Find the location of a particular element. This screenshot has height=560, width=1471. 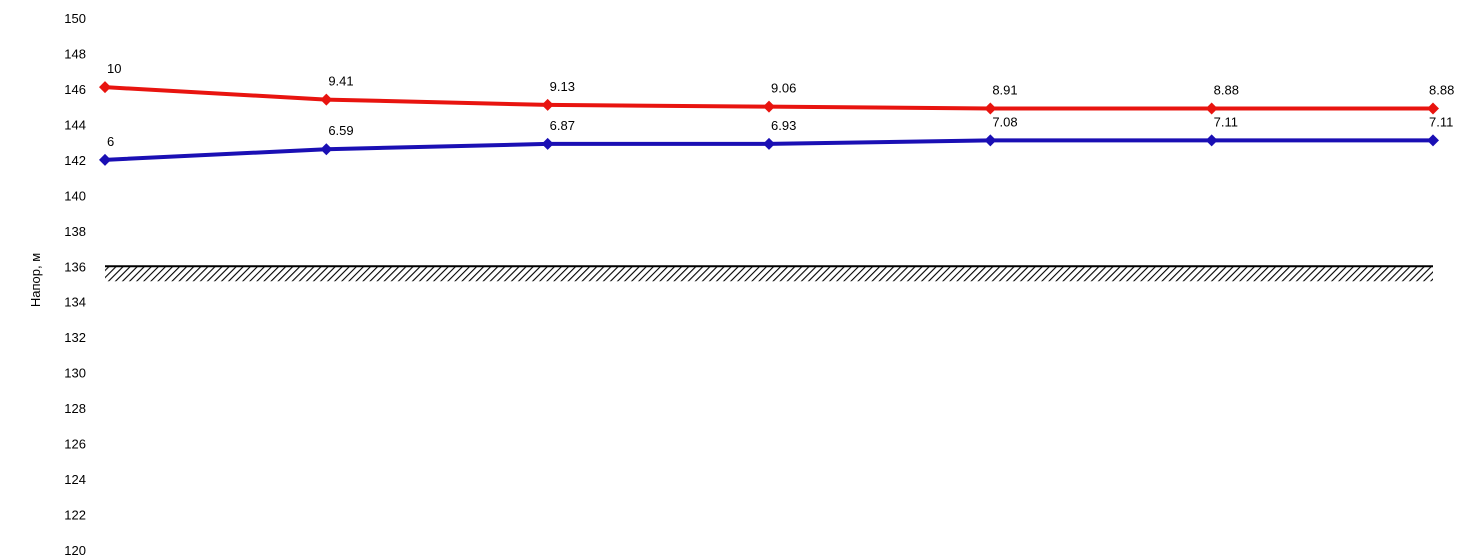

data-label: 6.87 is located at coordinates (562, 125).